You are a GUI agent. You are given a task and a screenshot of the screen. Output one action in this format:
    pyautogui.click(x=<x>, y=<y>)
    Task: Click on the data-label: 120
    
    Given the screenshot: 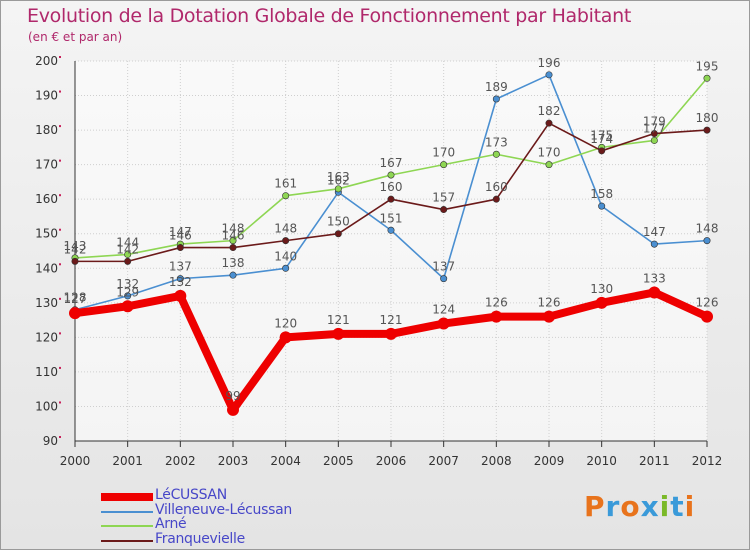 What is the action you would take?
    pyautogui.click(x=285, y=323)
    